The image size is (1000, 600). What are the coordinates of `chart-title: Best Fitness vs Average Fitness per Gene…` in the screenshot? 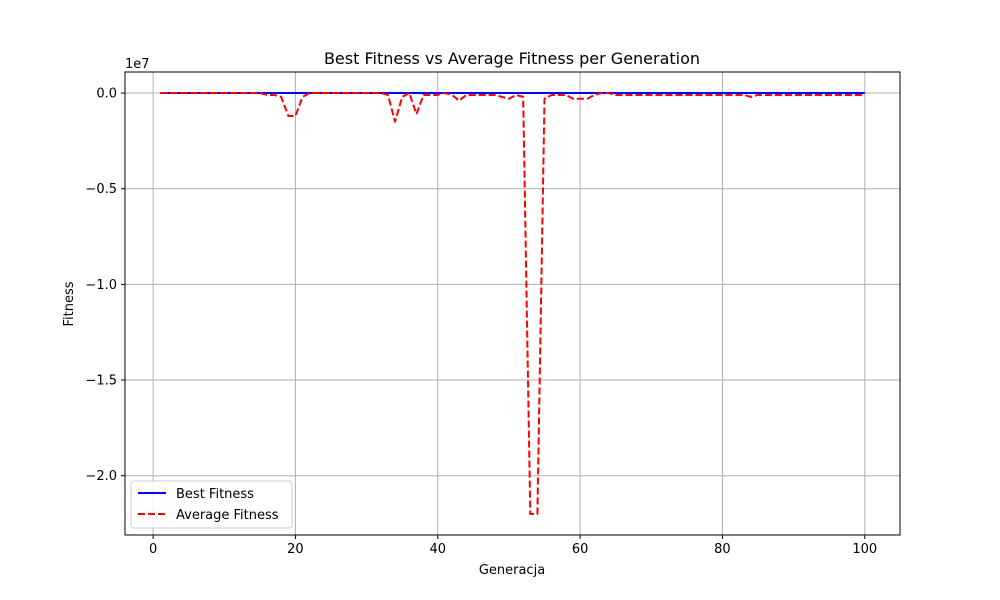 It's located at (512, 58).